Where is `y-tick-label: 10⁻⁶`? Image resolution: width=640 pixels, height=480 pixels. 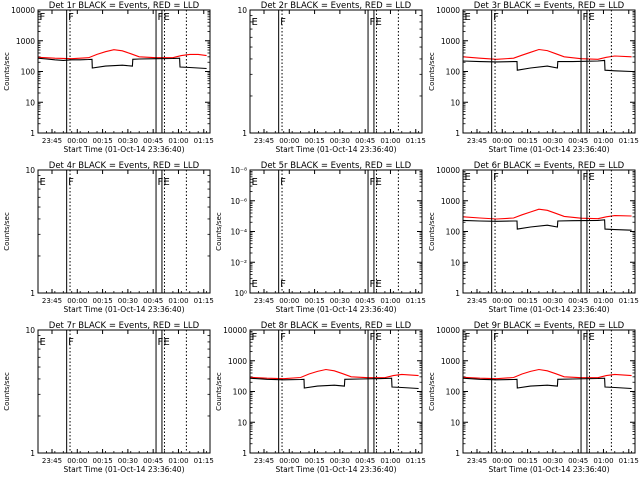 y-tick-label: 10⁻⁶ is located at coordinates (238, 201).